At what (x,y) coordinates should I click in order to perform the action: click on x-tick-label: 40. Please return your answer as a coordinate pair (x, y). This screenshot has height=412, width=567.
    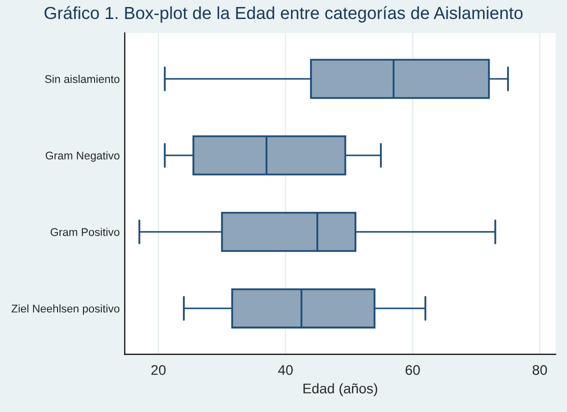
    Looking at the image, I should click on (285, 370).